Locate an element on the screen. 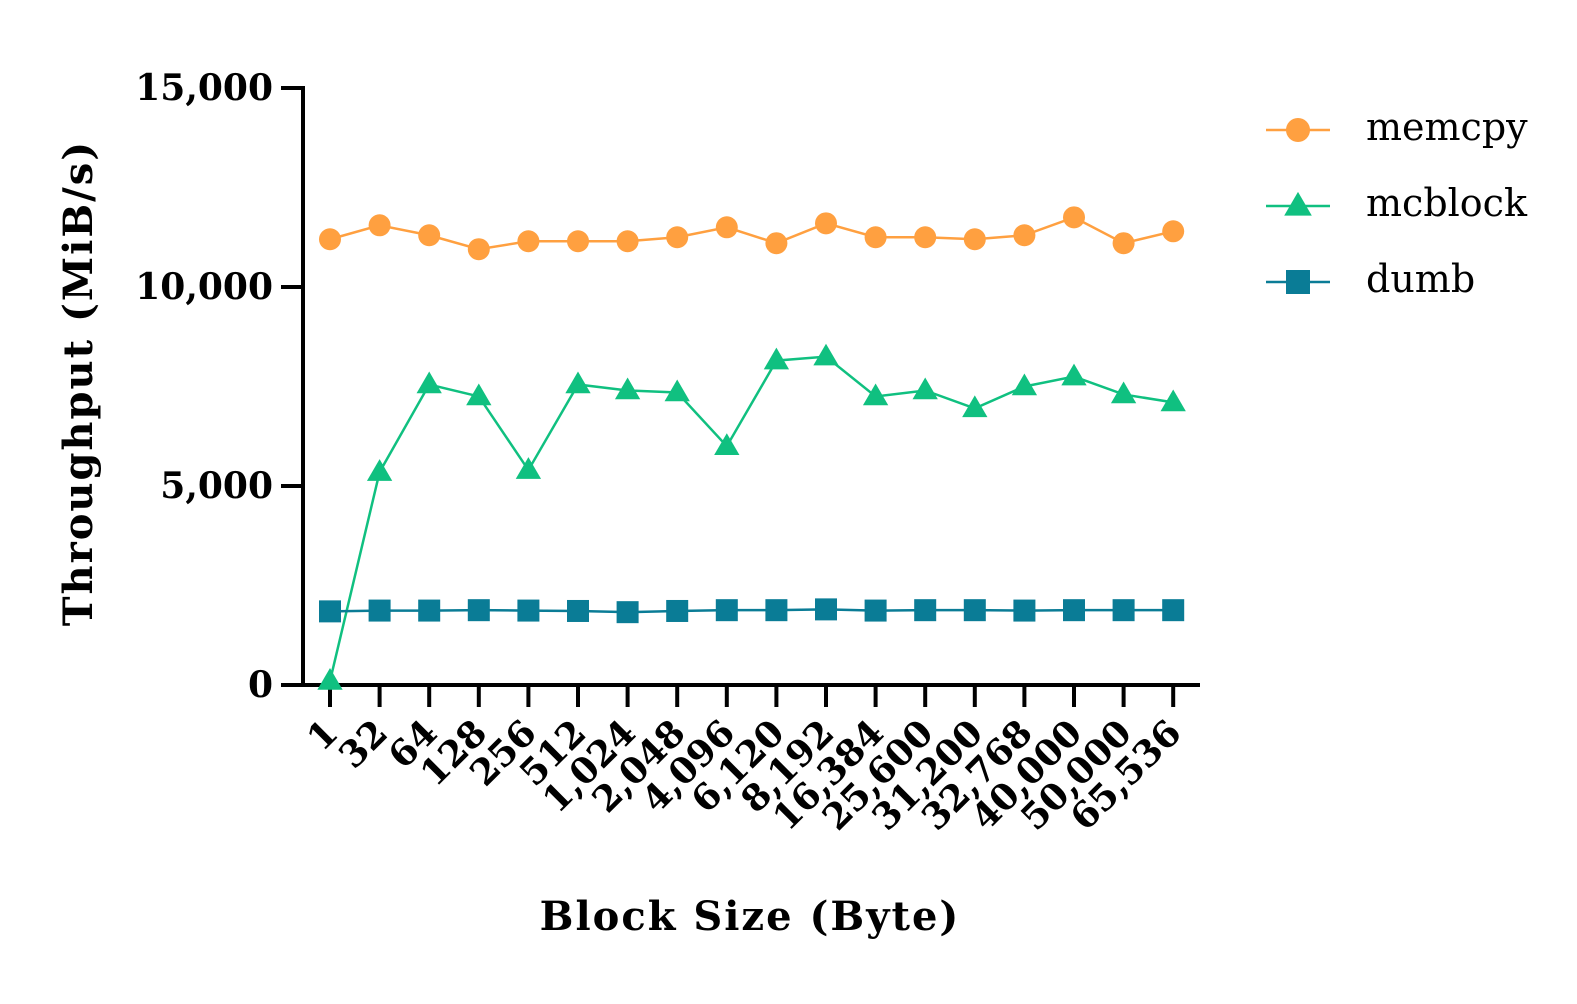 This screenshot has height=1004, width=1577. y-tick-label: 5,000 is located at coordinates (216, 486).